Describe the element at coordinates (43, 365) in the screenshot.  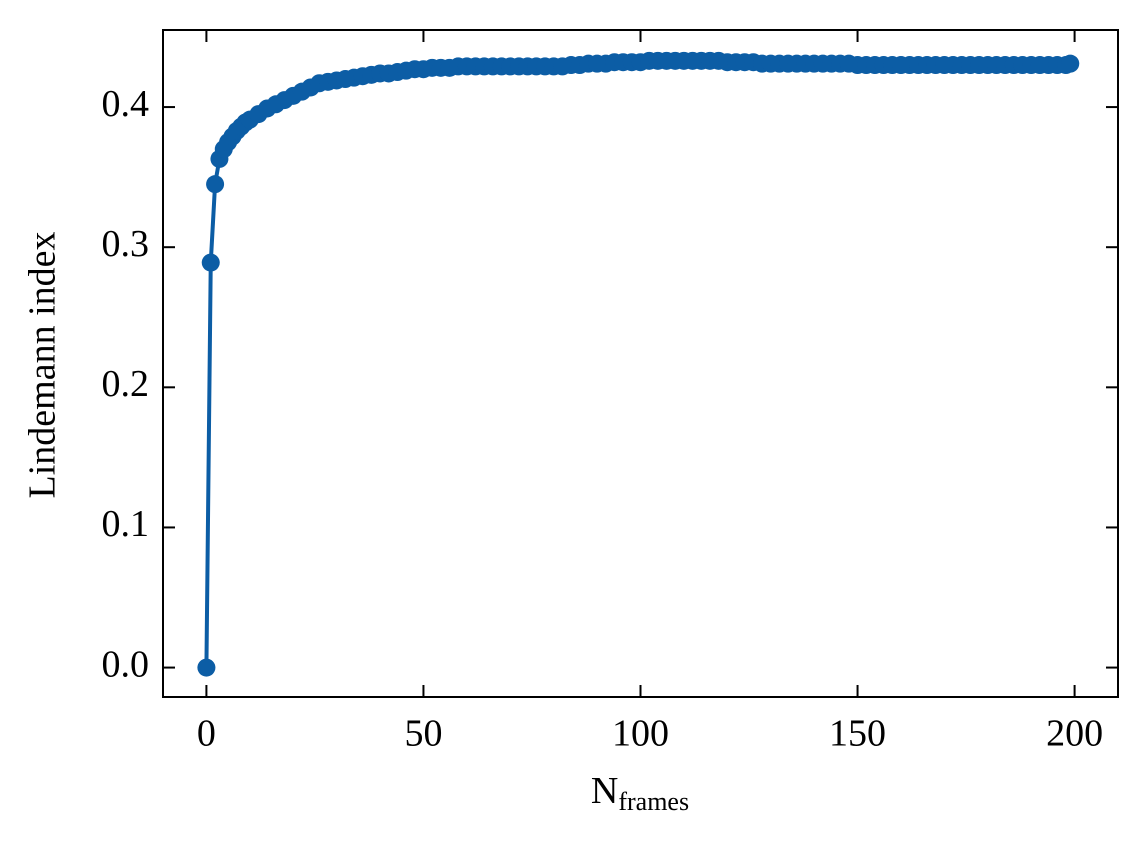
I see `y-axis-label: Lindemann index` at that location.